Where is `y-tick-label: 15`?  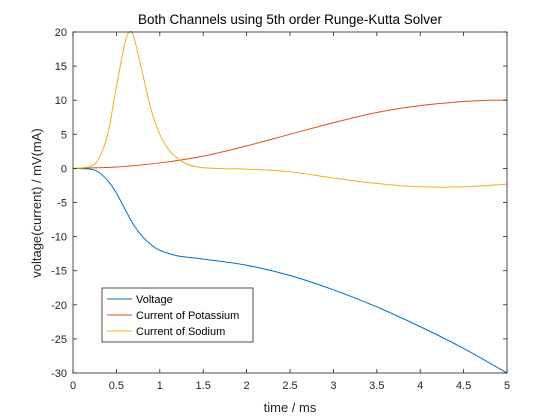
y-tick-label: 15 is located at coordinates (61, 67).